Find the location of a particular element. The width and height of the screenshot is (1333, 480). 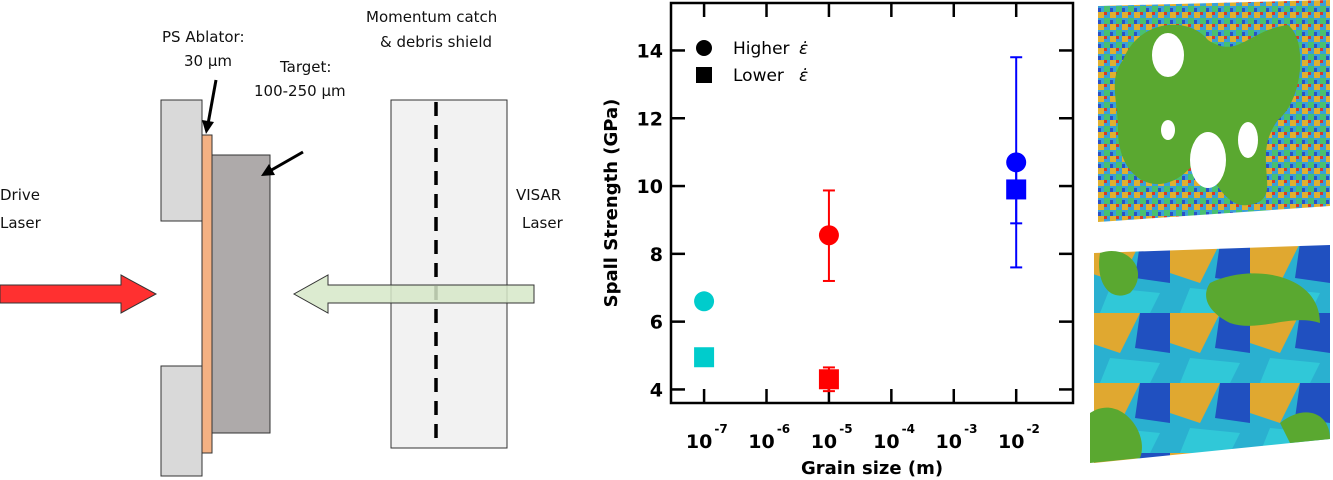

ablator-label: PS Ablator: is located at coordinates (203, 37).